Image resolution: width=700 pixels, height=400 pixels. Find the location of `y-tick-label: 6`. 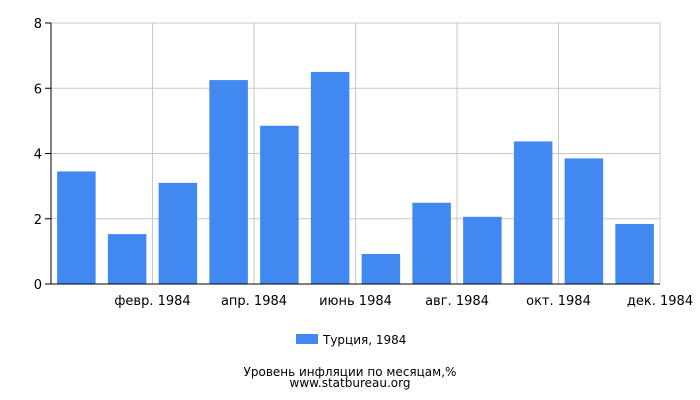

y-tick-label: 6 is located at coordinates (38, 89).